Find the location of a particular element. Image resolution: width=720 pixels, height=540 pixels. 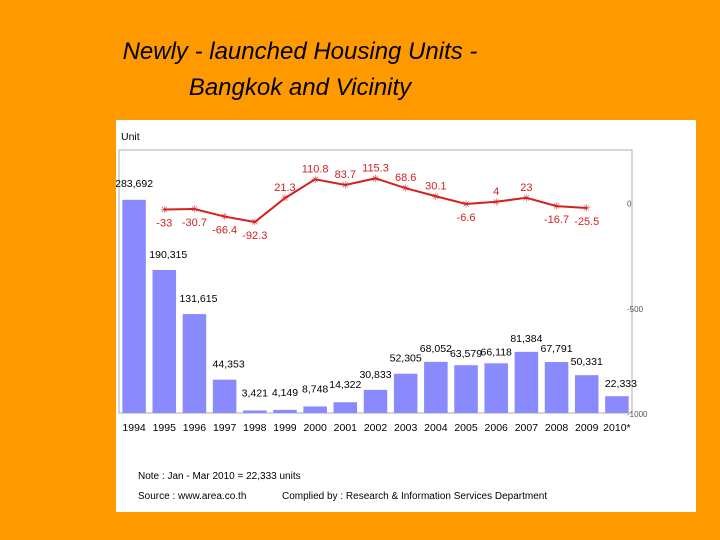

x-tick-label: 2006 is located at coordinates (497, 428).